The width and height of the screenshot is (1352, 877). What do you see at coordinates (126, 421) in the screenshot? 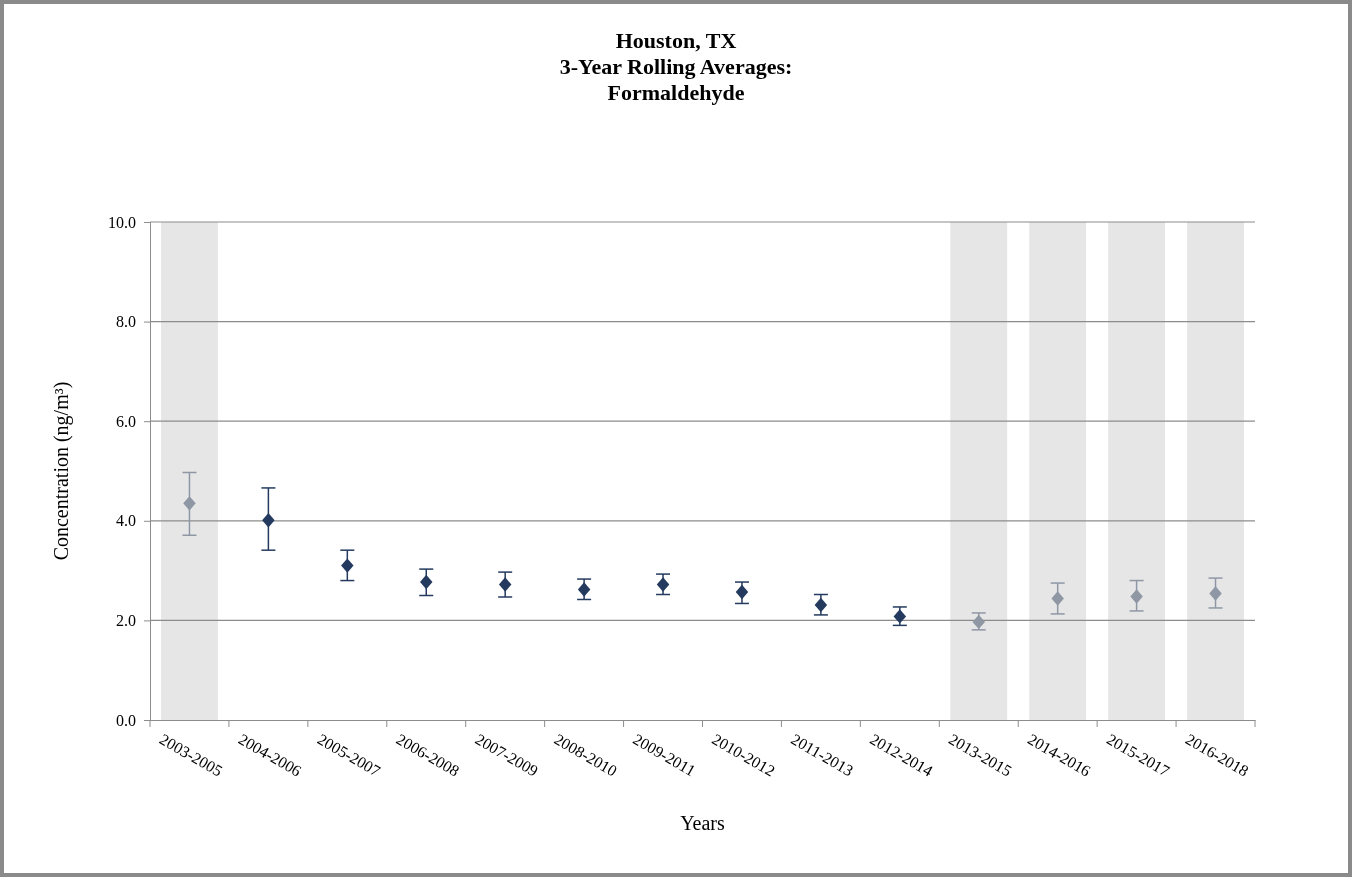
I see `y-tick-label: 6.0` at bounding box center [126, 421].